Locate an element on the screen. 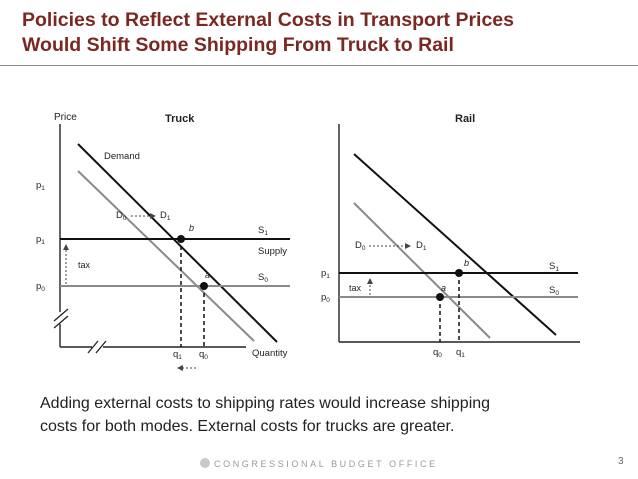 The image size is (638, 479). footer: CONGRESSIONAL BUDGET OFFICE is located at coordinates (319, 463).